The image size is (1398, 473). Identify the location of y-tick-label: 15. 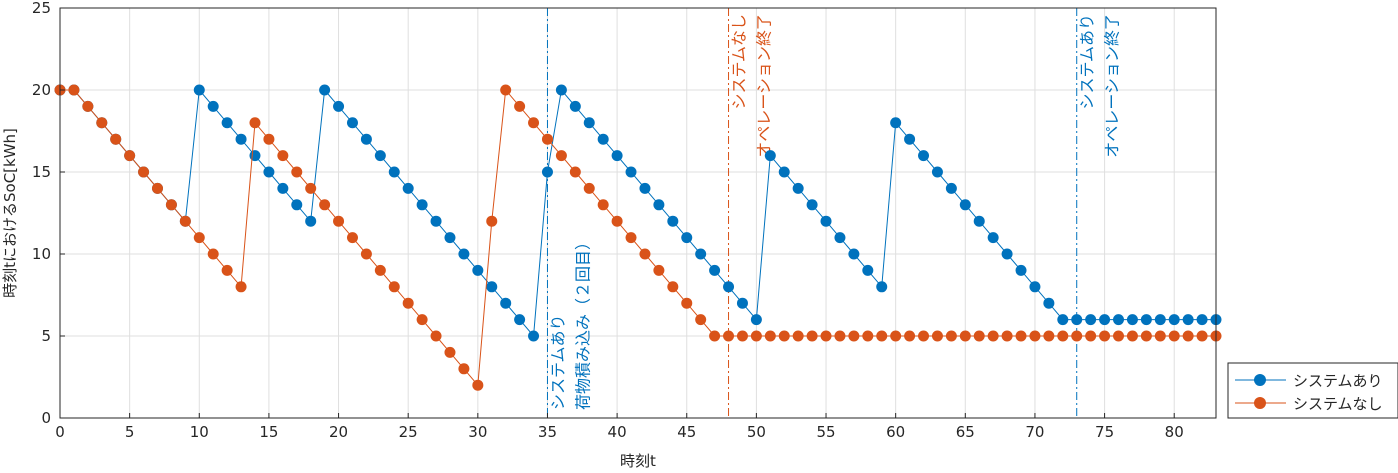
(41, 172).